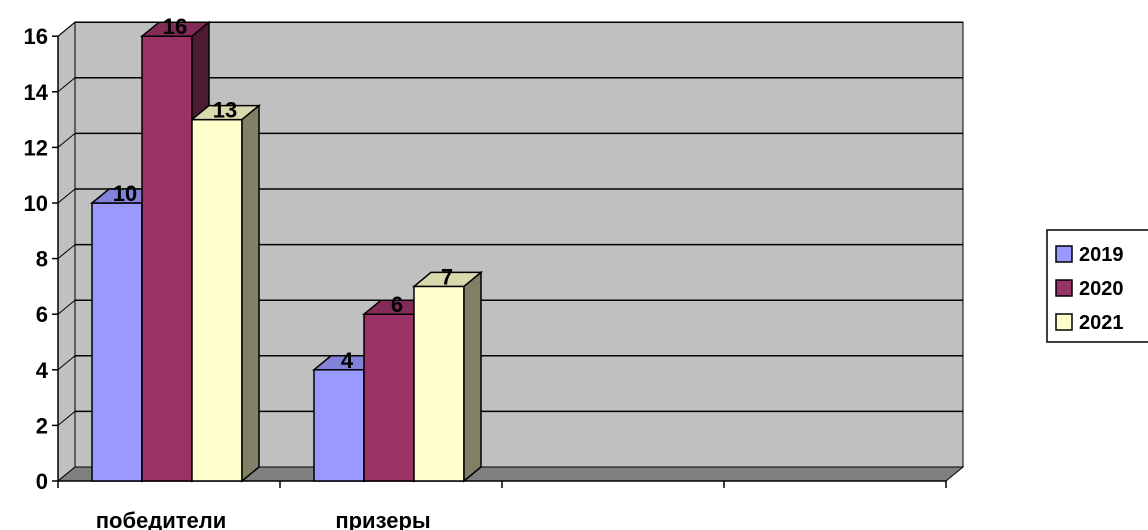 This screenshot has width=1148, height=530. I want to click on data-label: 16, so click(175, 26).